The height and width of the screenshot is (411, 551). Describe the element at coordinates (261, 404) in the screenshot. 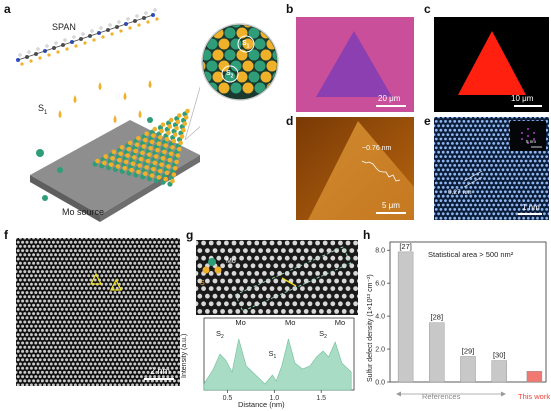

I see `profile-xlabel: Distance (nm)` at that location.